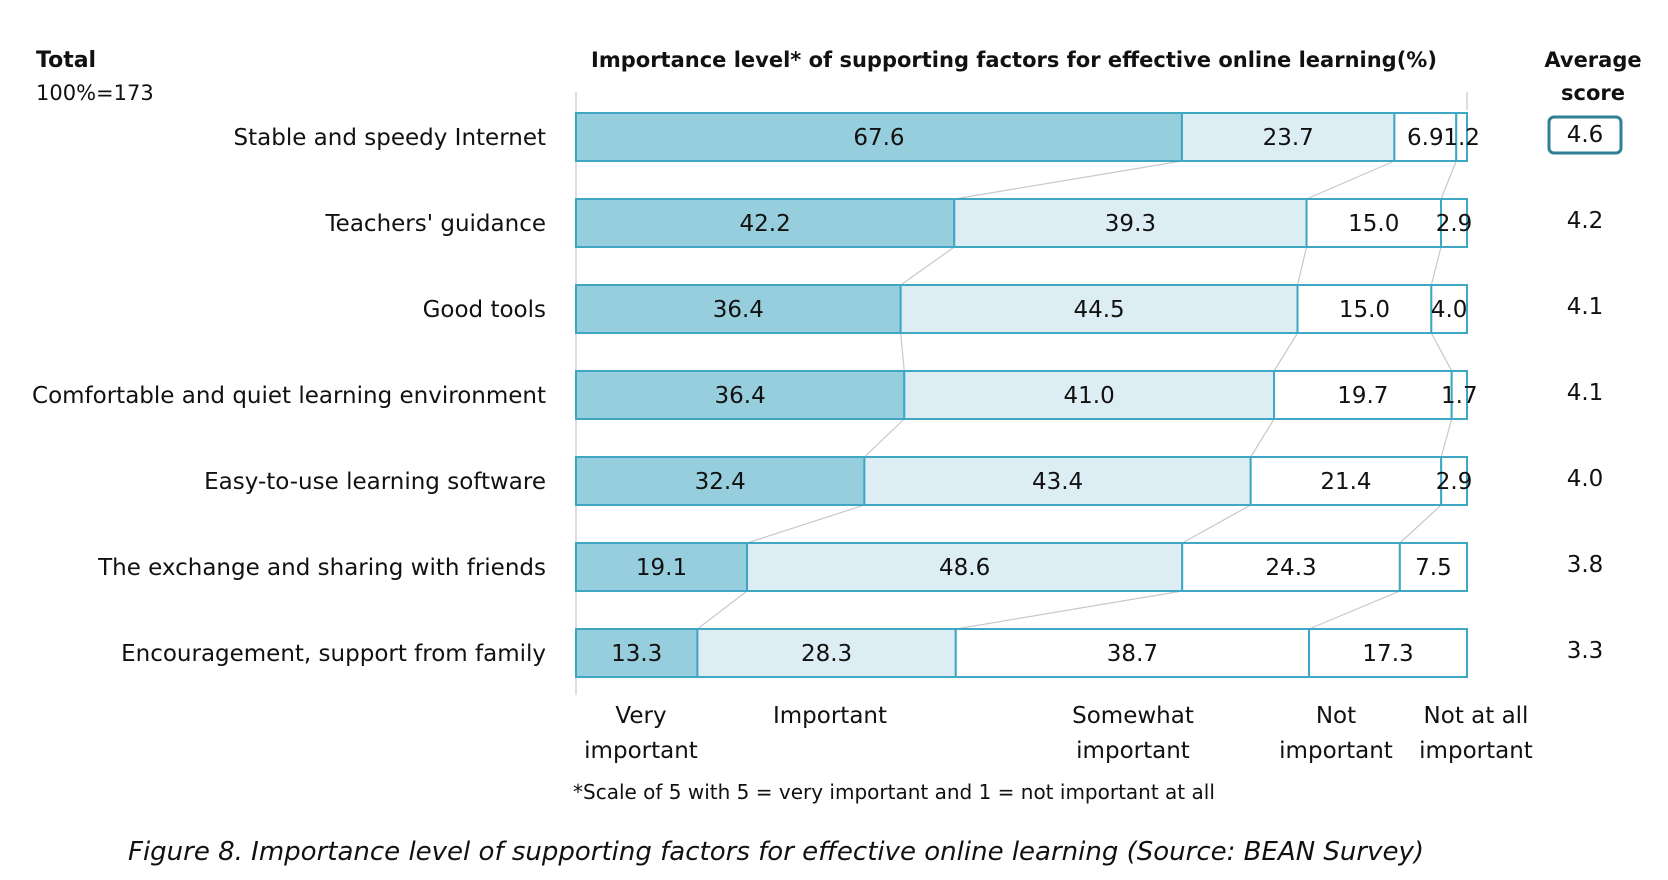 The width and height of the screenshot is (1668, 880). I want to click on data-label: 23.7, so click(1288, 138).